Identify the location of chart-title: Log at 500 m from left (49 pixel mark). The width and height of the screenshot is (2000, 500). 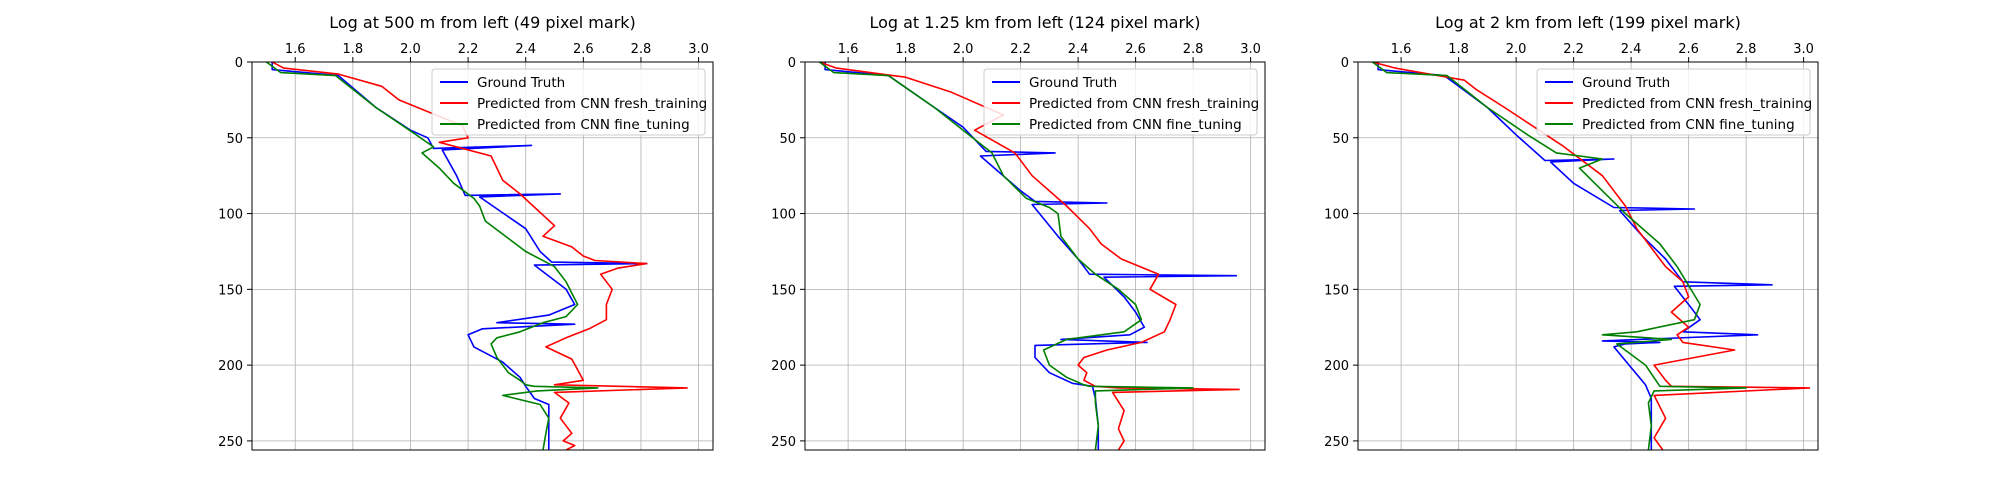
(482, 22).